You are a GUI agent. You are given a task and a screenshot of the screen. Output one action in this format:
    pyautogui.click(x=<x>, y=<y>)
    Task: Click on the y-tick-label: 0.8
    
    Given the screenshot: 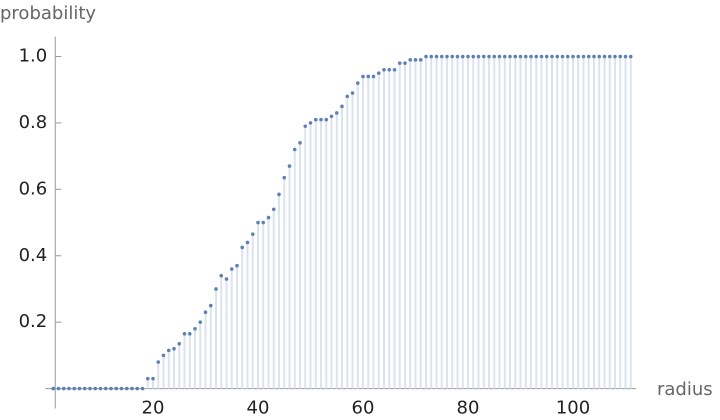 What is the action you would take?
    pyautogui.click(x=33, y=122)
    